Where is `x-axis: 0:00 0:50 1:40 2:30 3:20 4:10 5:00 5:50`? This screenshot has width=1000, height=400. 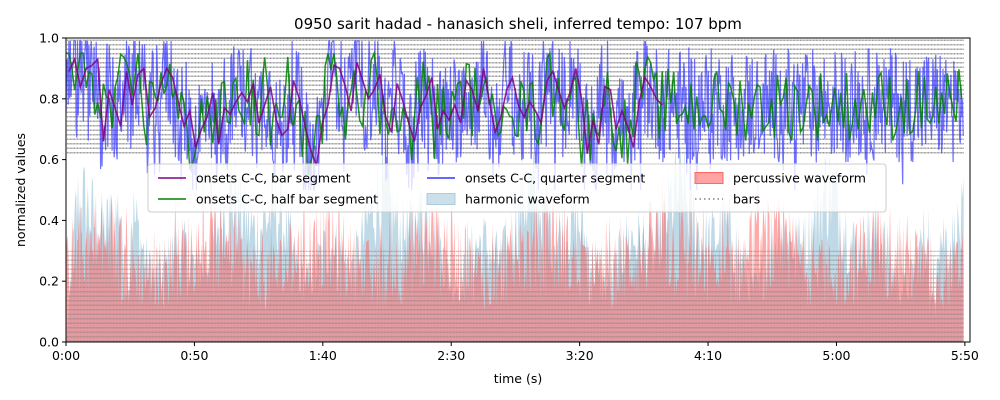
x-axis: 0:00 0:50 1:40 2:30 3:20 4:10 5:00 5:50 is located at coordinates (515, 352).